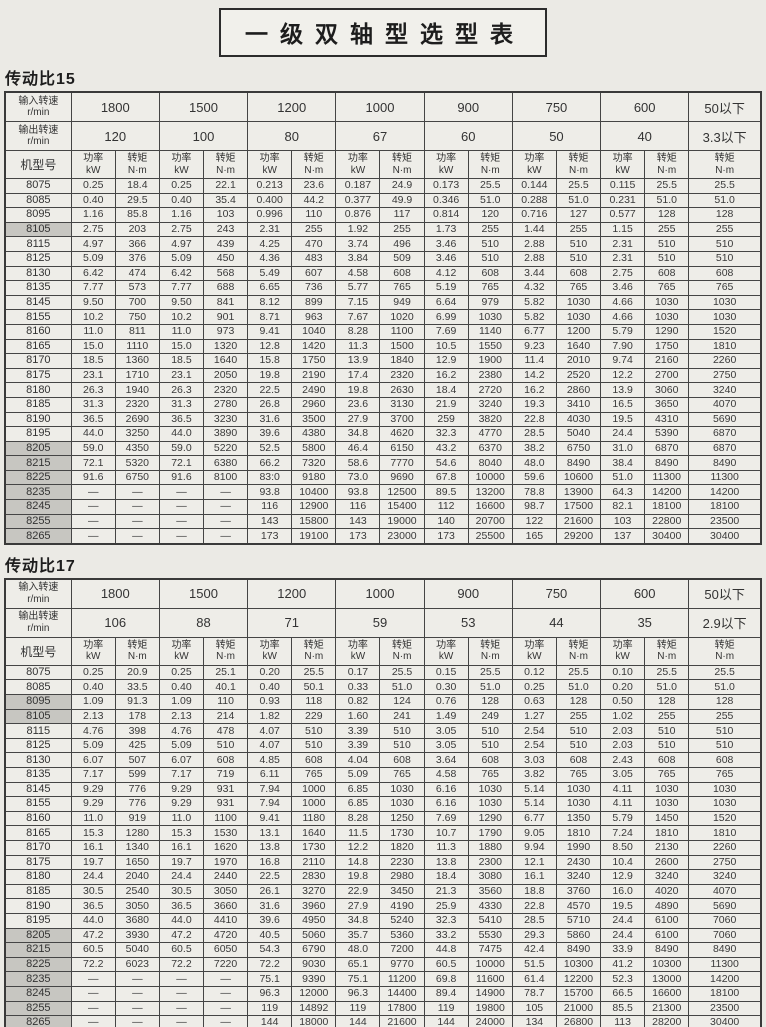  Describe the element at coordinates (38, 935) in the screenshot. I see `model-cell: 8205` at that location.